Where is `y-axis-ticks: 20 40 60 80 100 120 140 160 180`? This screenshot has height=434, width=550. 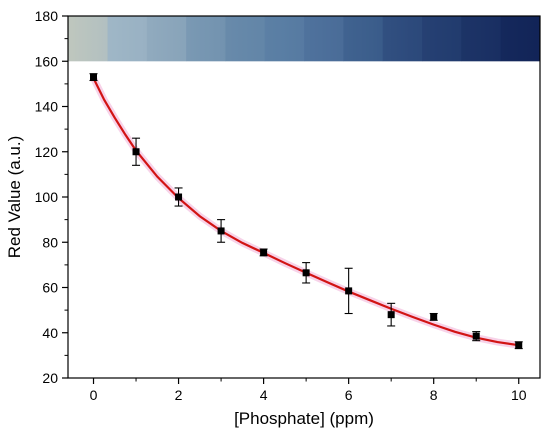
y-axis-ticks: 20 40 60 80 100 120 140 160 180 is located at coordinates (51, 197).